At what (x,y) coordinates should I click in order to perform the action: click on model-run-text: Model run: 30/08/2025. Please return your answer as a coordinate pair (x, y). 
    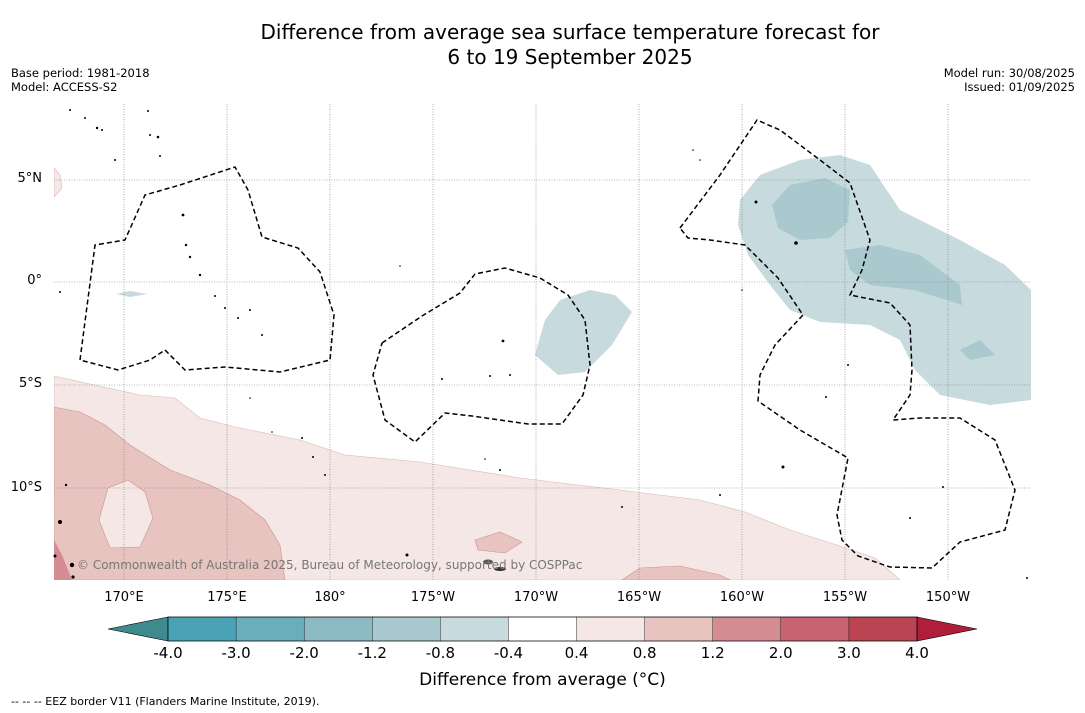
    Looking at the image, I should click on (1009, 73).